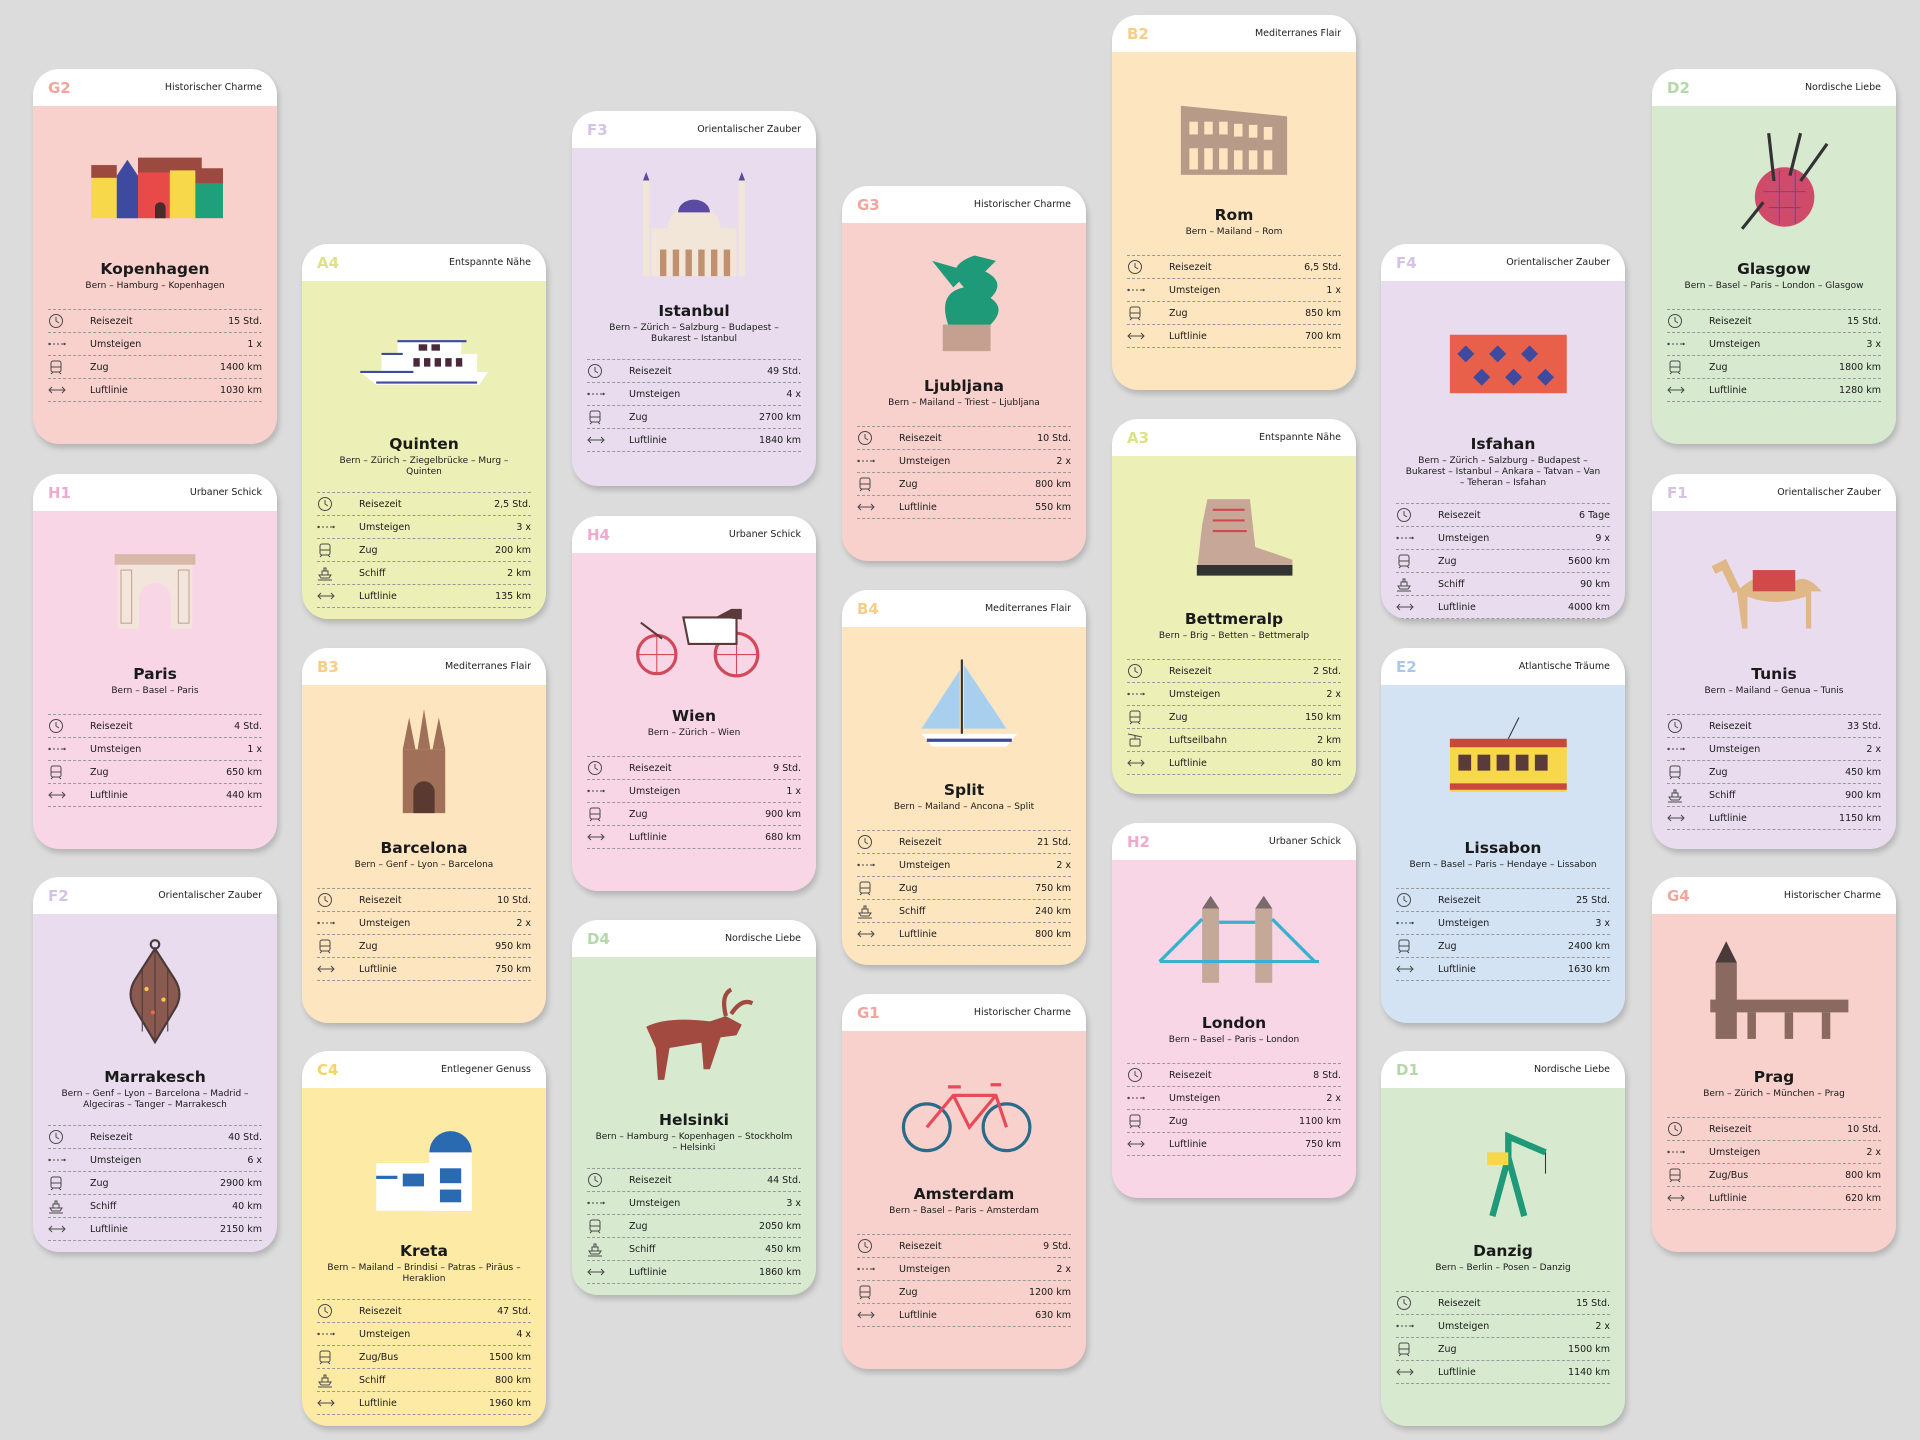 The image size is (1920, 1440). I want to click on stat-value: 9 Std., so click(1057, 1246).